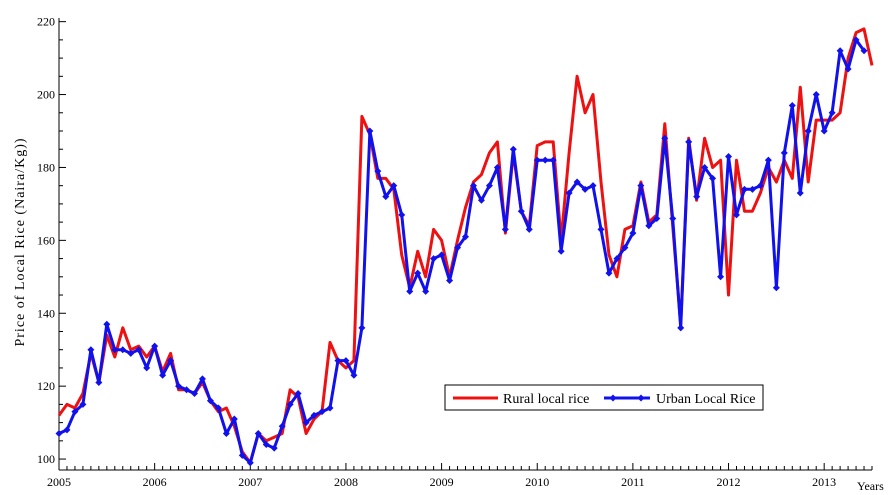 The height and width of the screenshot is (495, 894). Describe the element at coordinates (46, 386) in the screenshot. I see `y-tick-label: 120` at that location.